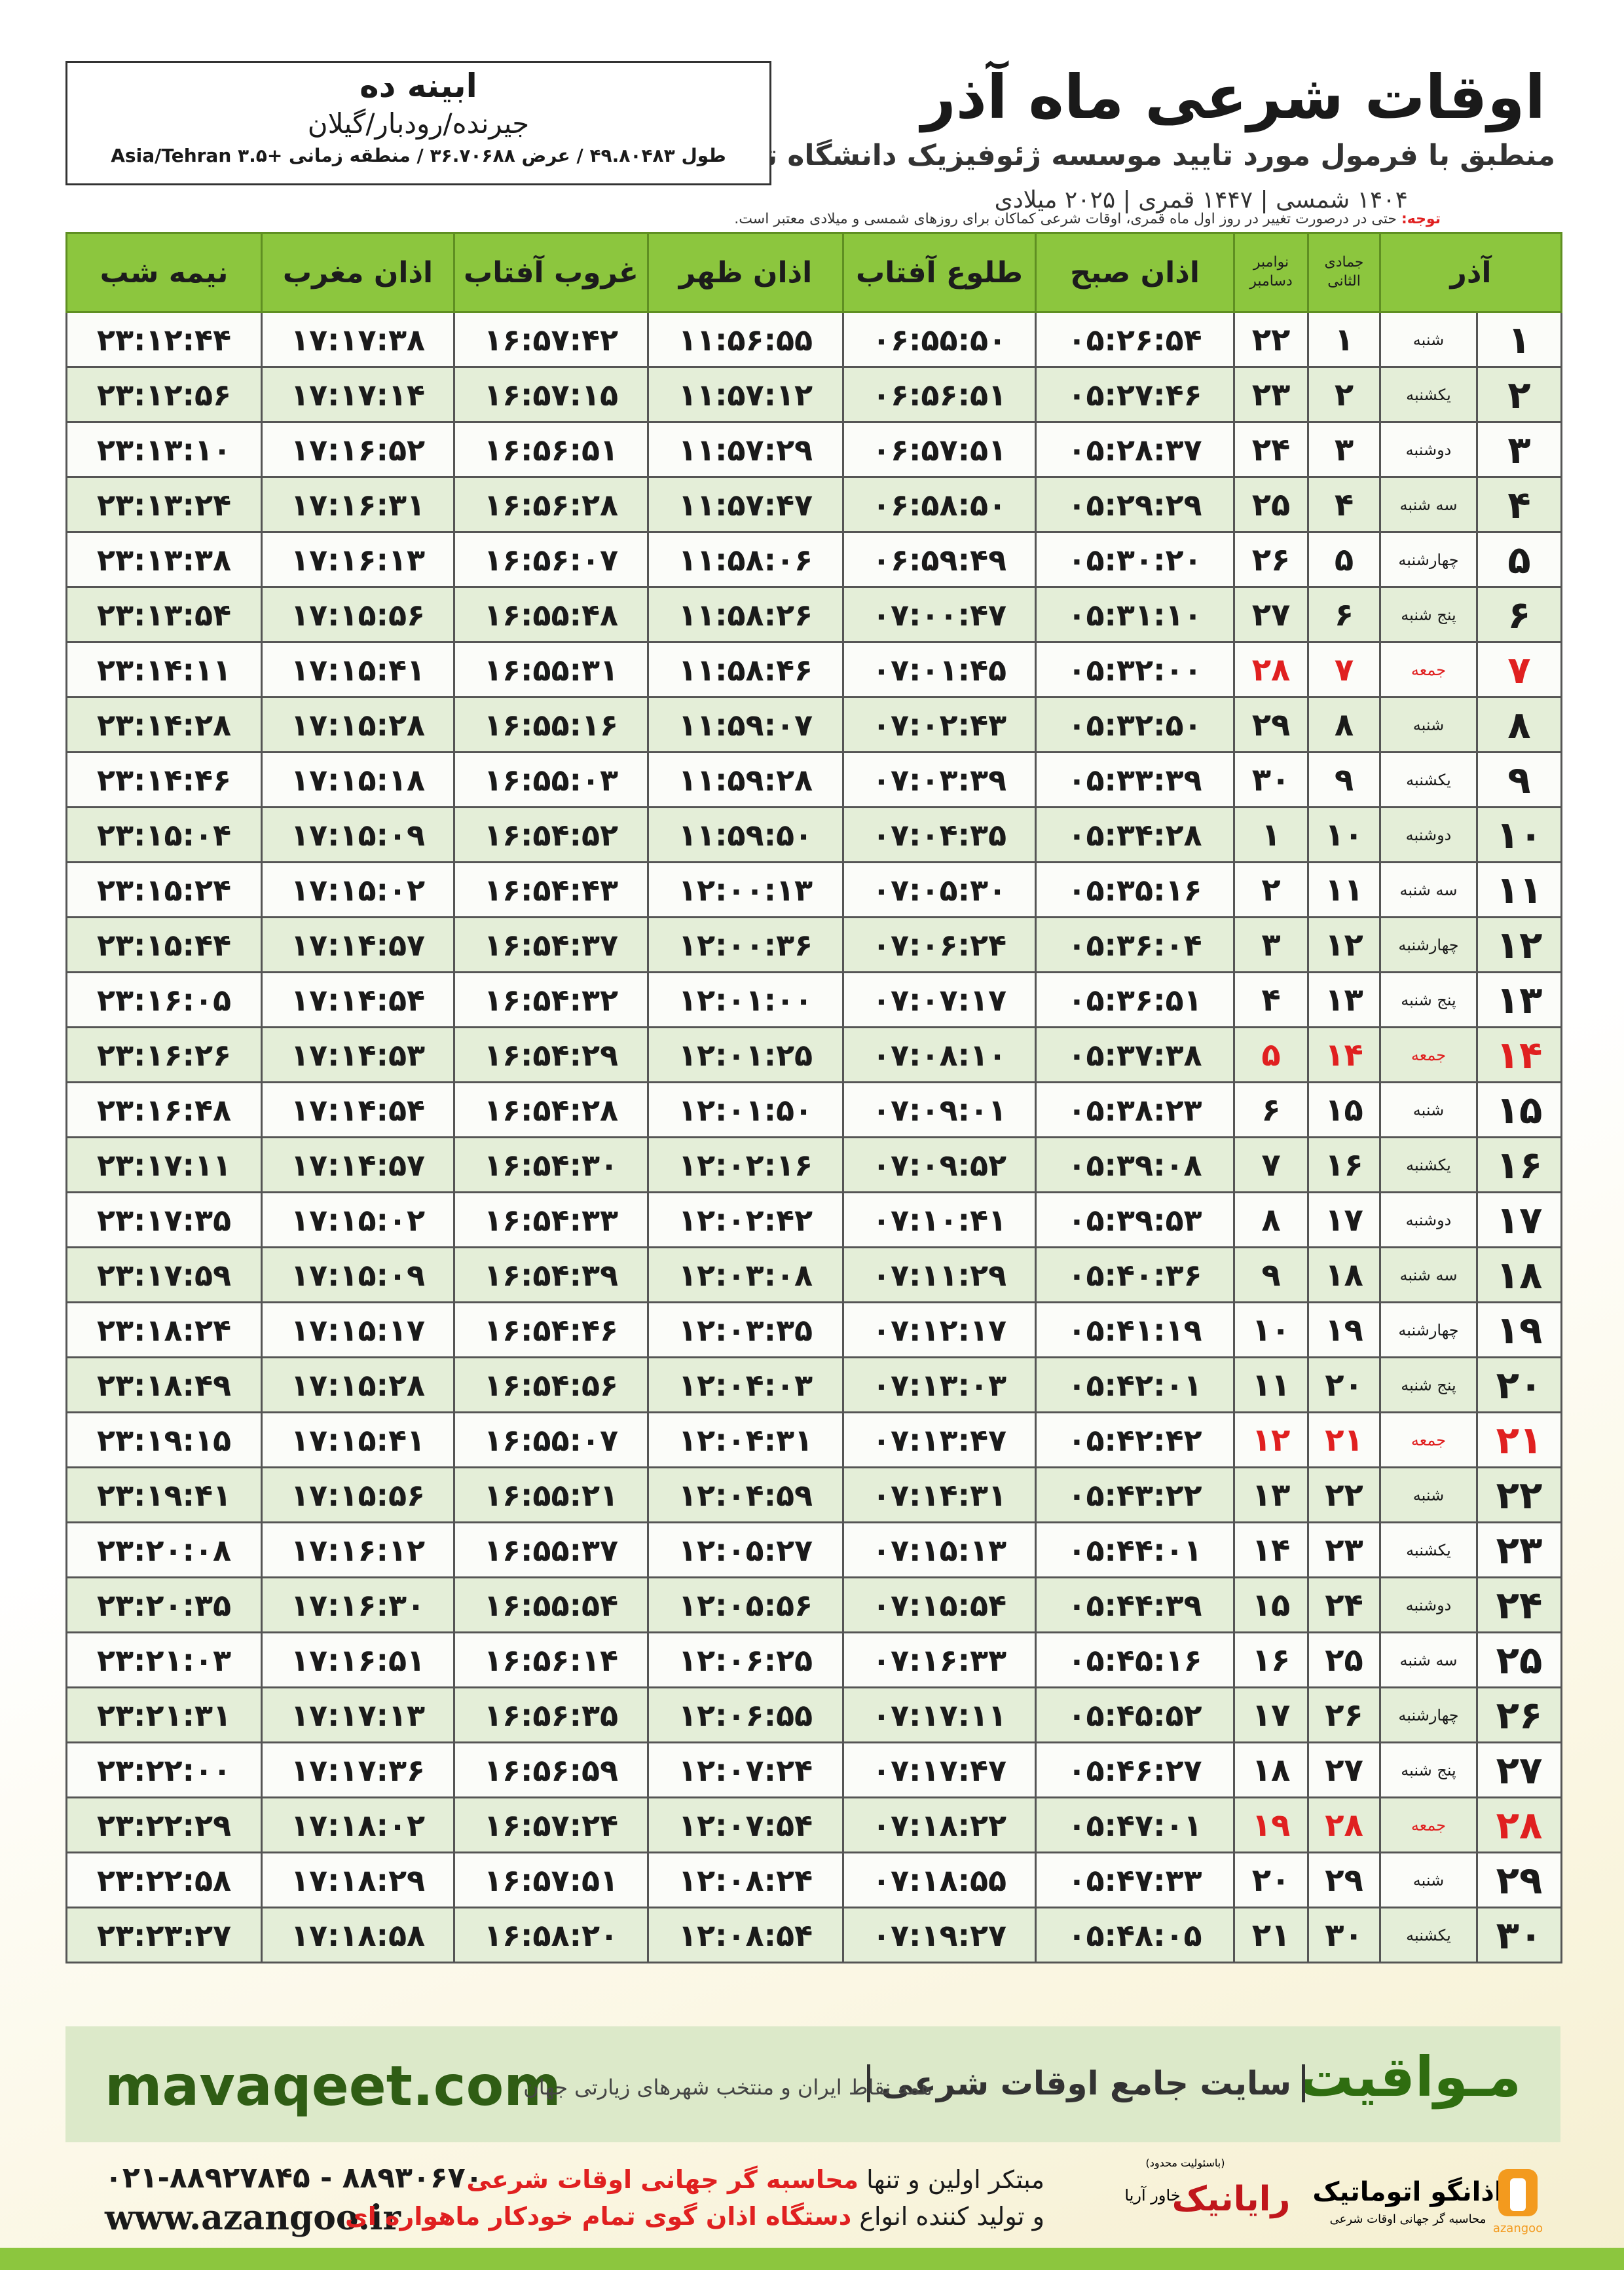  What do you see at coordinates (745, 1109) in the screenshot?
I see `time: ۱۲:۰۱:۵۰` at bounding box center [745, 1109].